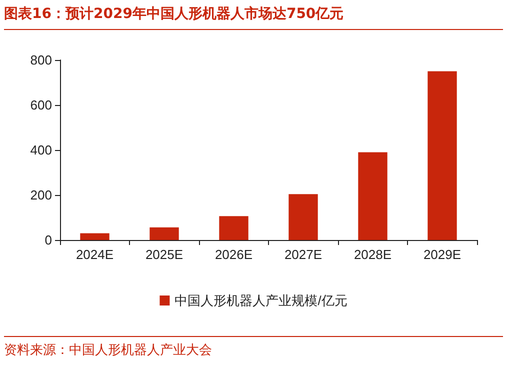 The image size is (507, 389). I want to click on y-tick-label: 800, so click(41, 60).